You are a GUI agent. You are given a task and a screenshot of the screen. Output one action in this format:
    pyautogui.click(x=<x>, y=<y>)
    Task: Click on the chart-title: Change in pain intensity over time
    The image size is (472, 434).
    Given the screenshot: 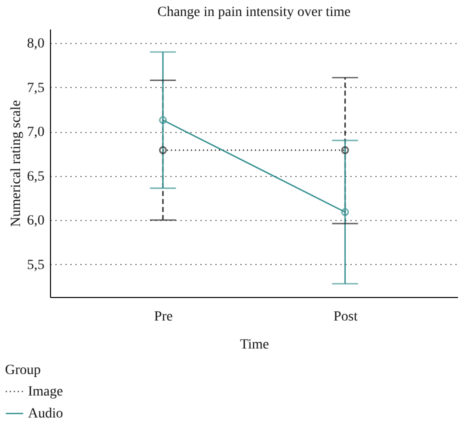 What is the action you would take?
    pyautogui.click(x=254, y=12)
    